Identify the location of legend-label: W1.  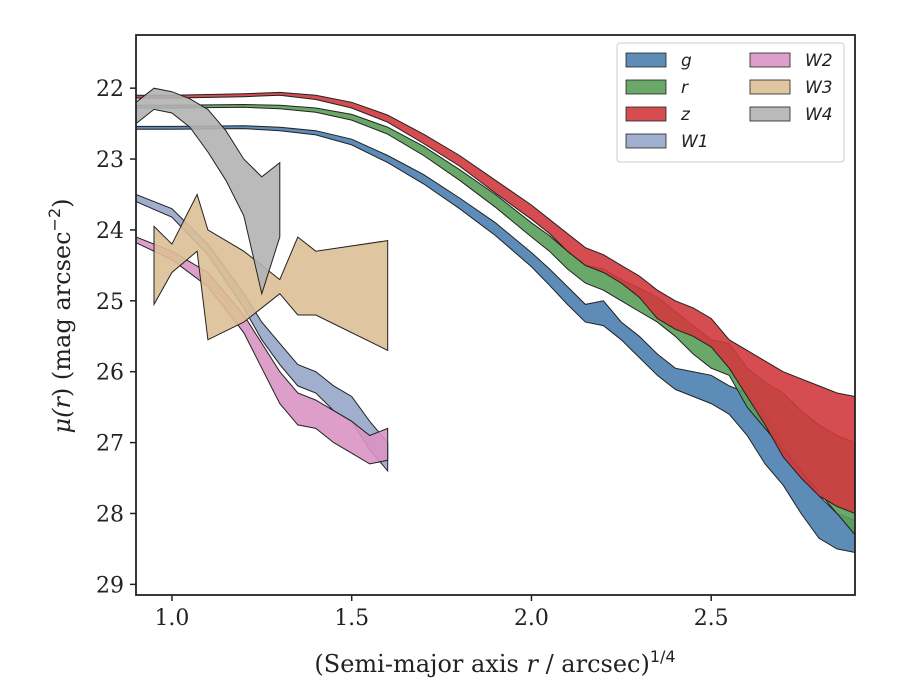
(695, 142).